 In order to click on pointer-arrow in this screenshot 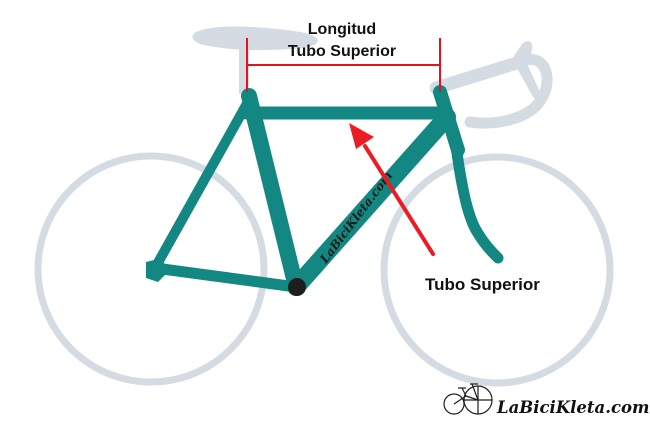, I will do `click(392, 189)`.